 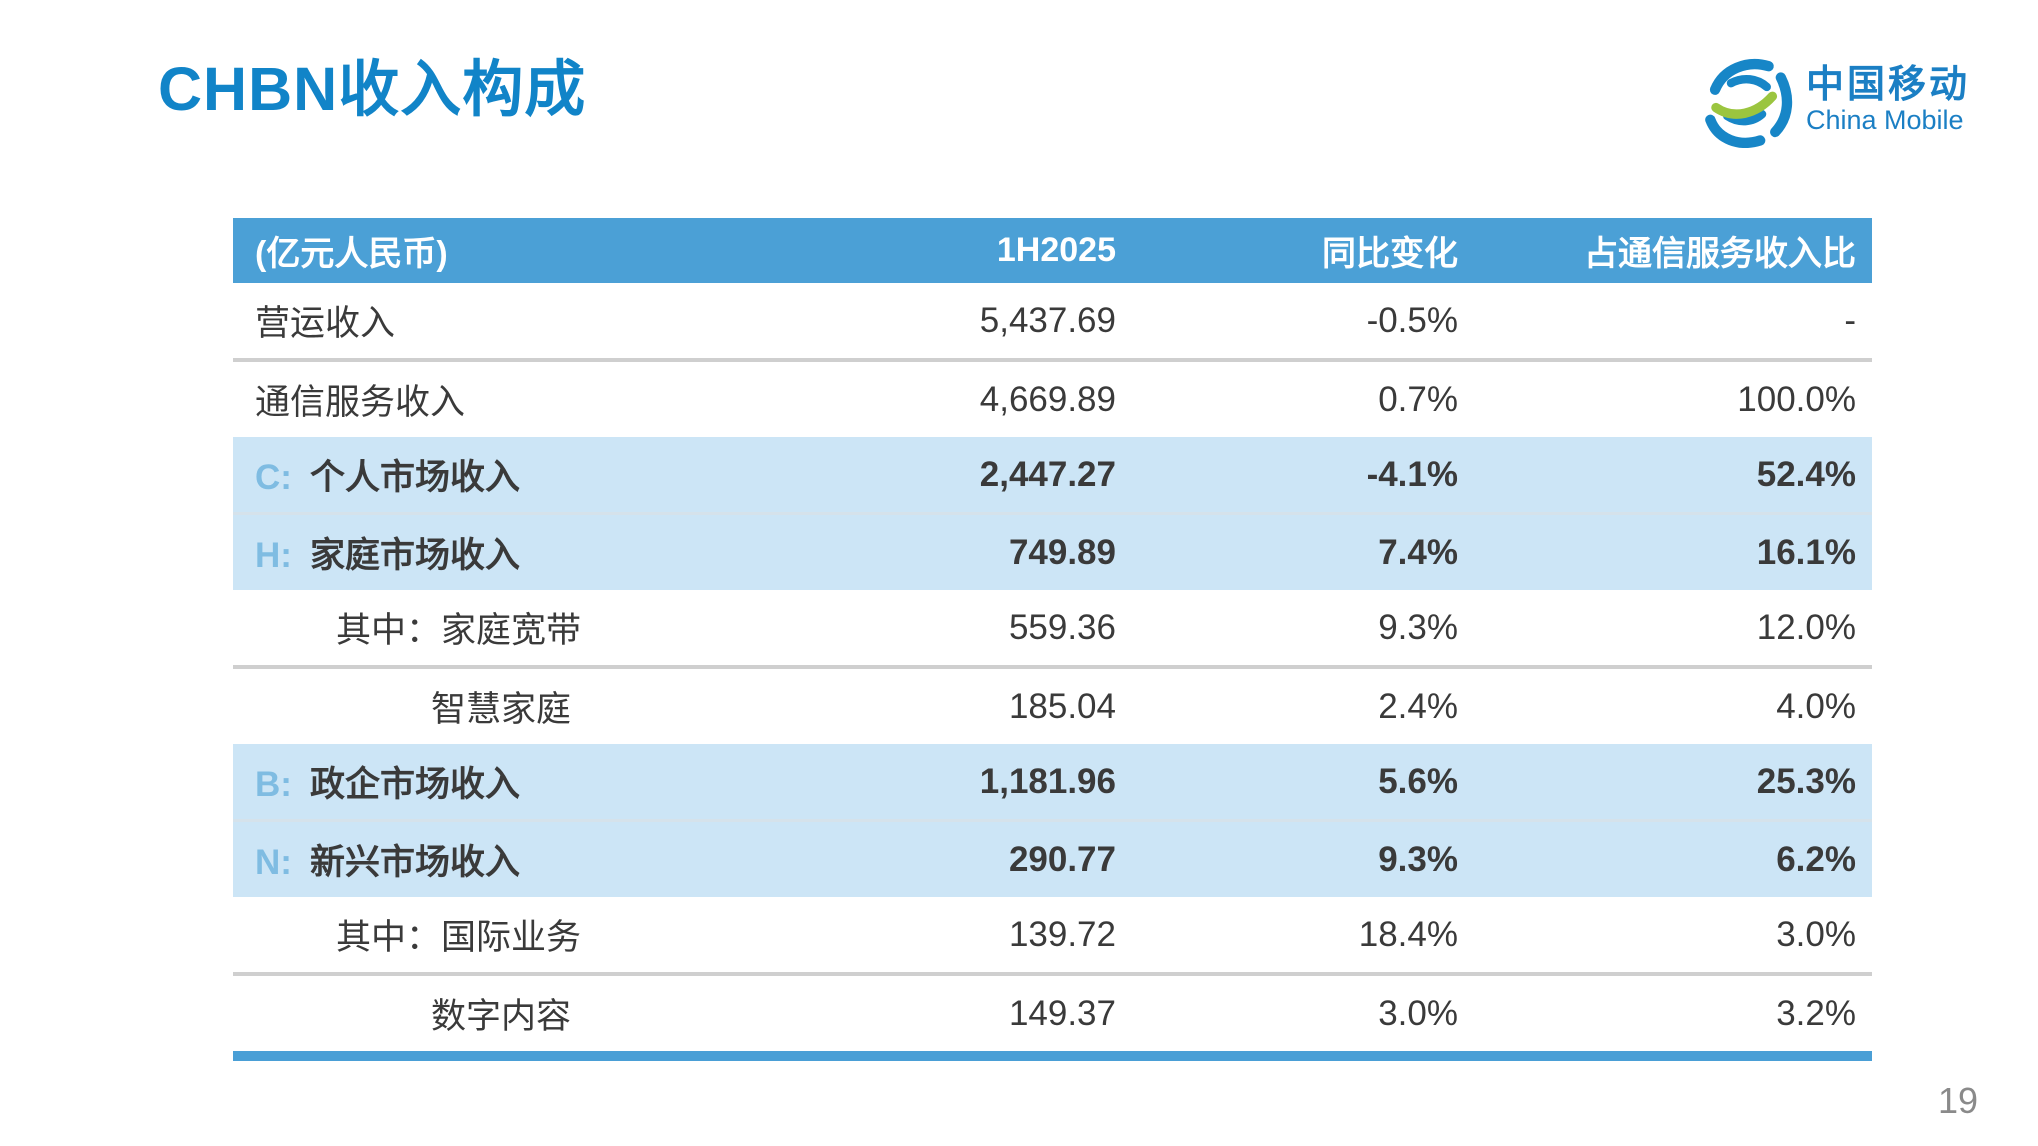 What do you see at coordinates (1673, 782) in the screenshot?
I see `cell-service-revenue-share: 25.3%` at bounding box center [1673, 782].